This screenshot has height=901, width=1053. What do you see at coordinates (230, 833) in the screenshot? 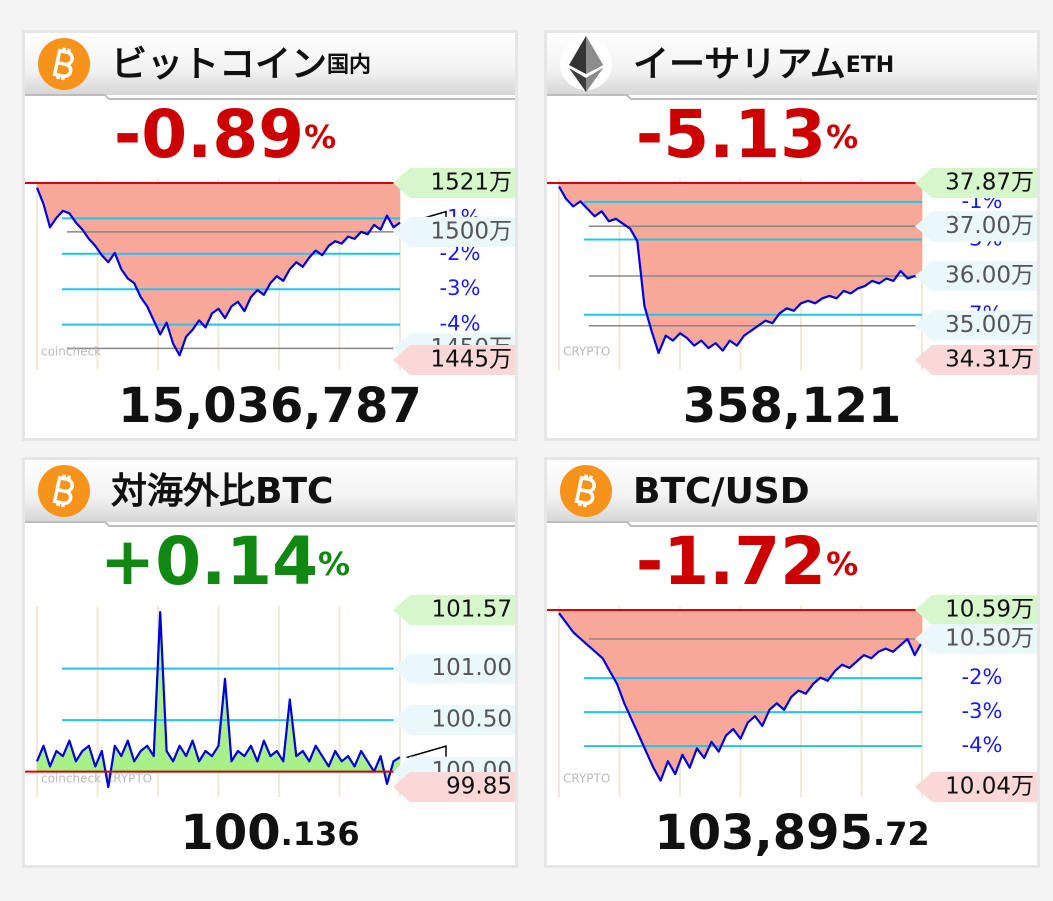
I see `price-main: 100` at bounding box center [230, 833].